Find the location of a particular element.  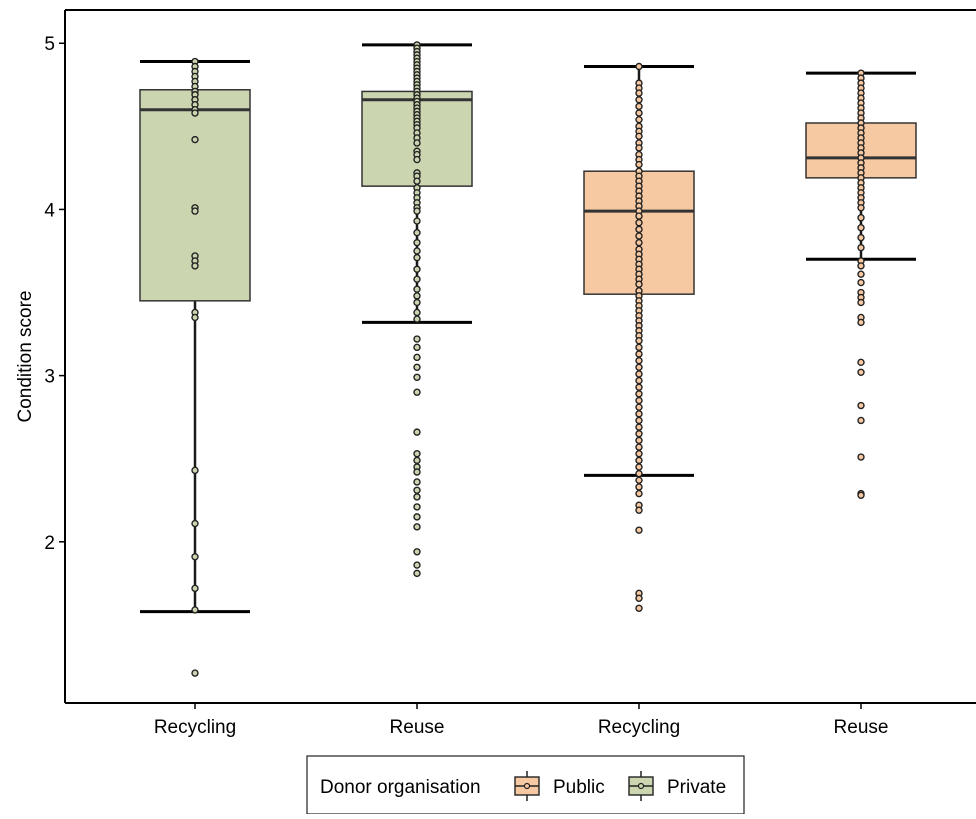

y-tick-label: 5 is located at coordinates (49, 44).